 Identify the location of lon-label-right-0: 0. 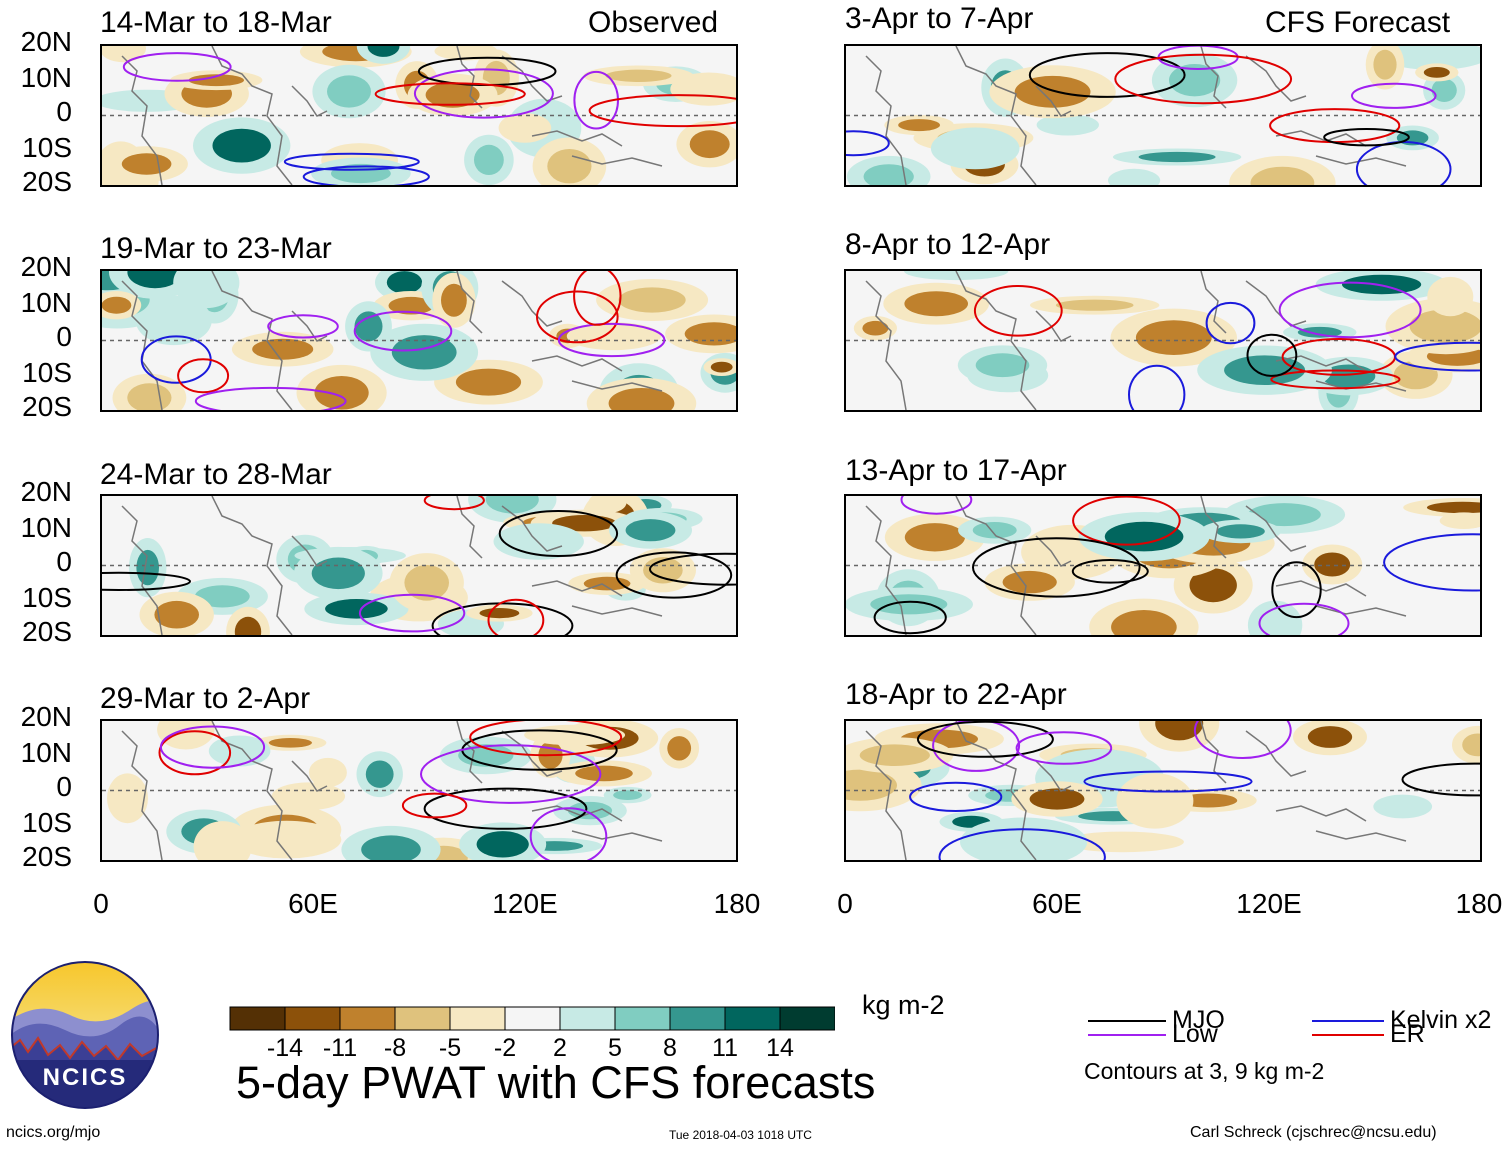
(845, 903).